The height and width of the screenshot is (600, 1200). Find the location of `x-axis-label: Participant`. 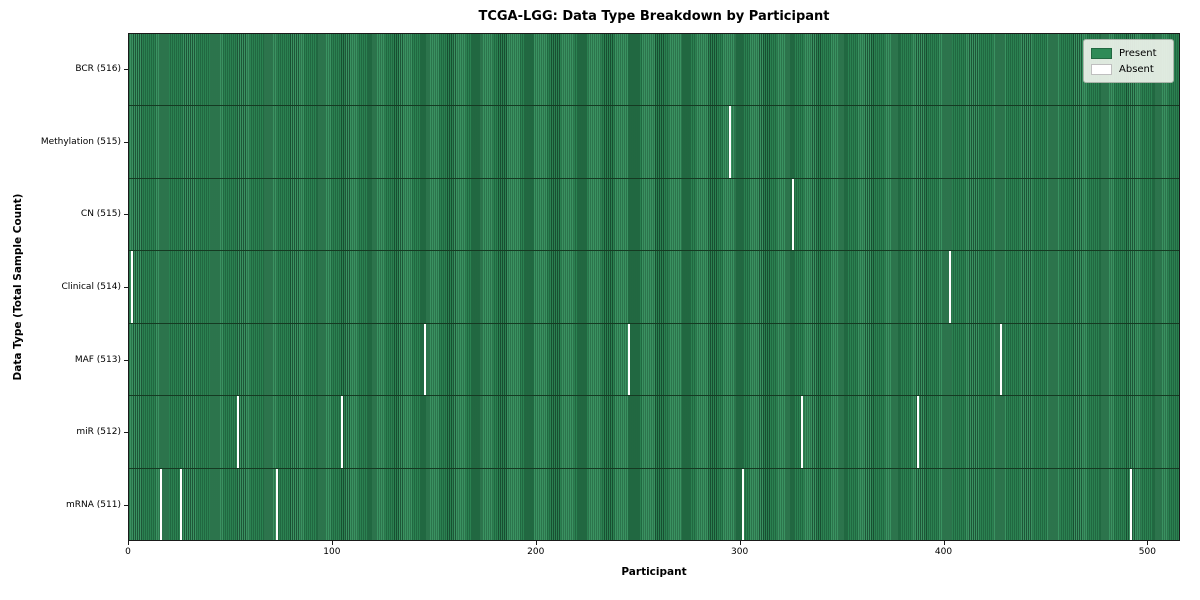

x-axis-label: Participant is located at coordinates (654, 572).